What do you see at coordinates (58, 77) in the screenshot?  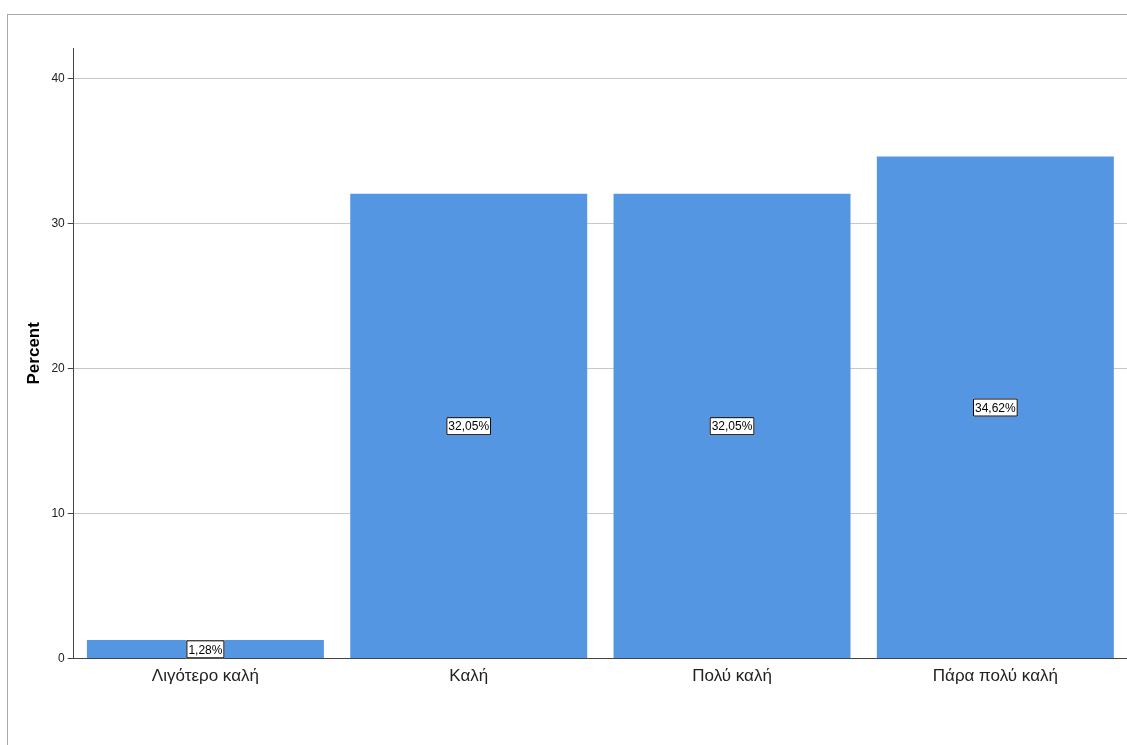 I see `y-tick-label: 40` at bounding box center [58, 77].